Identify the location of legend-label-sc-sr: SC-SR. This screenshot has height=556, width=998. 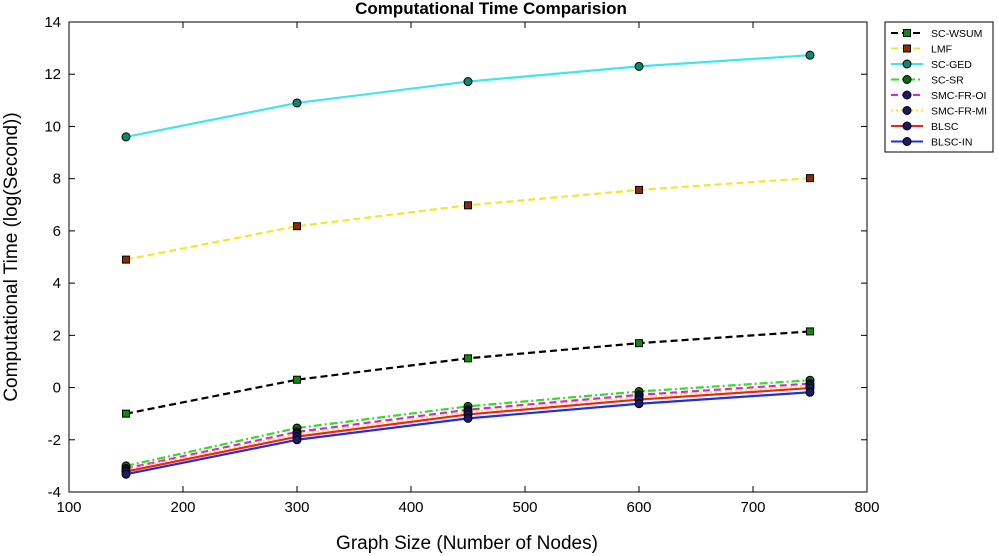
(947, 81).